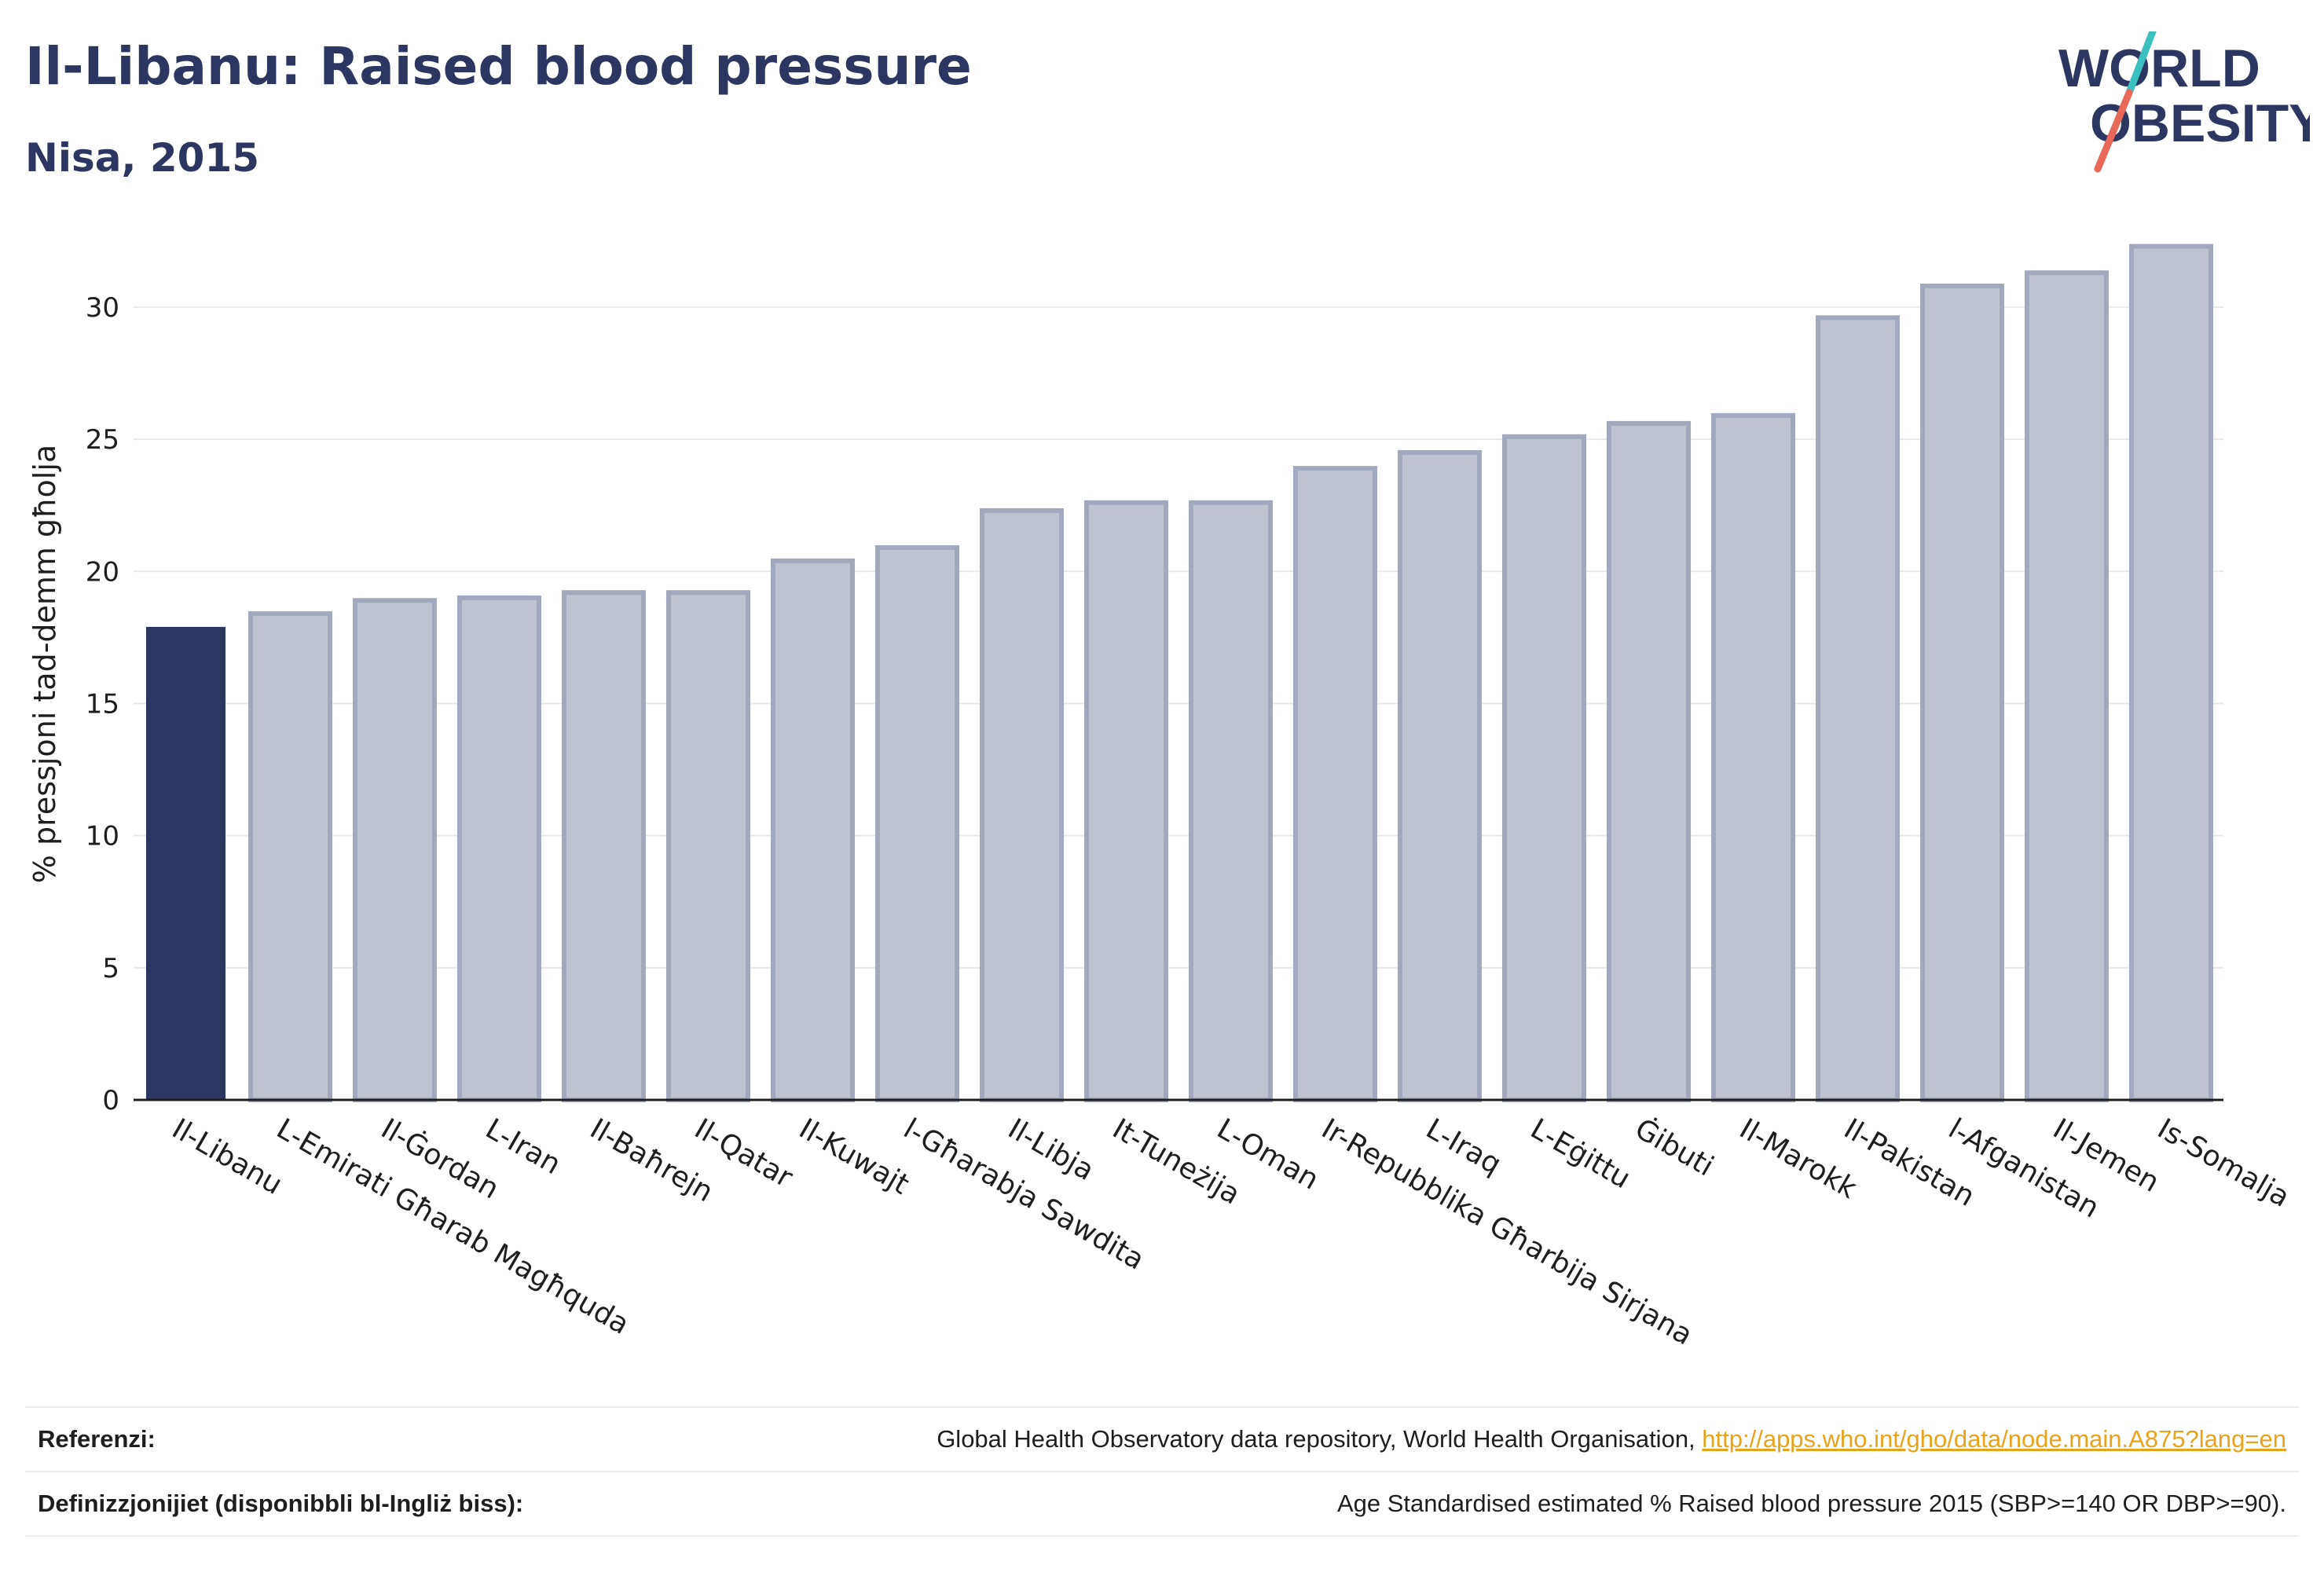  What do you see at coordinates (2141, 64) in the screenshot?
I see `logo-slash-teal` at bounding box center [2141, 64].